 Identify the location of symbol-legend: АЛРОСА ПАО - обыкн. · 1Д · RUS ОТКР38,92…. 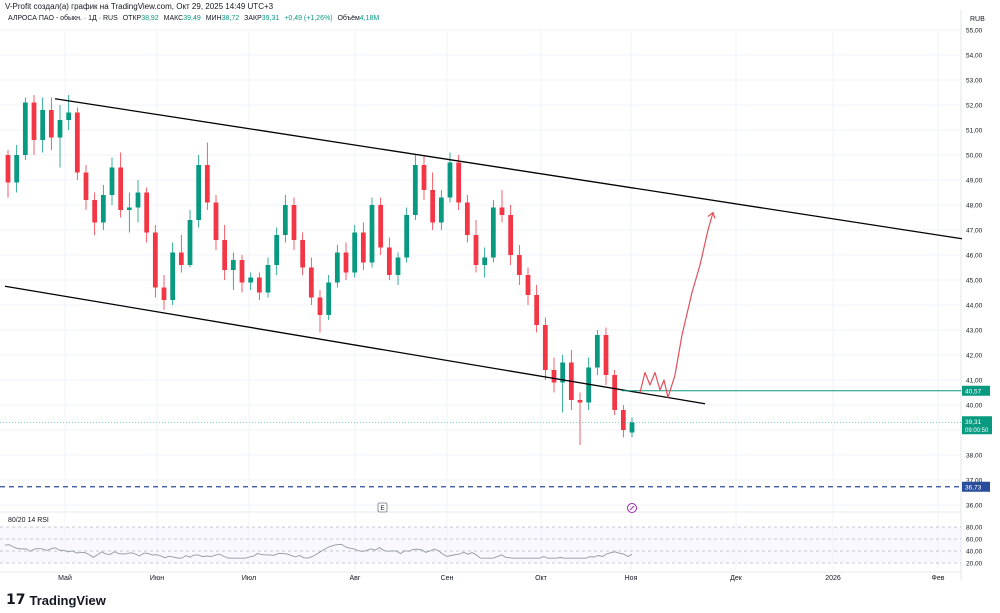
(193, 18).